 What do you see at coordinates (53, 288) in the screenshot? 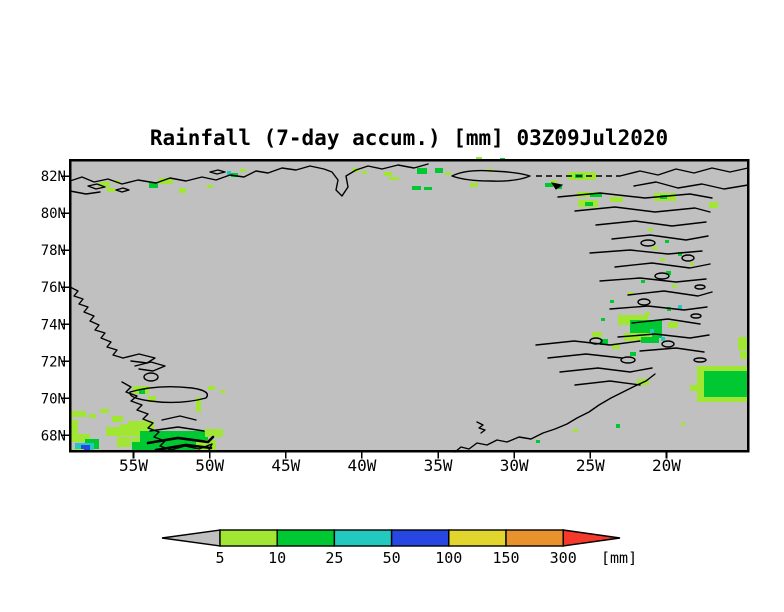
I see `y-tick-label: 76N` at bounding box center [53, 288].